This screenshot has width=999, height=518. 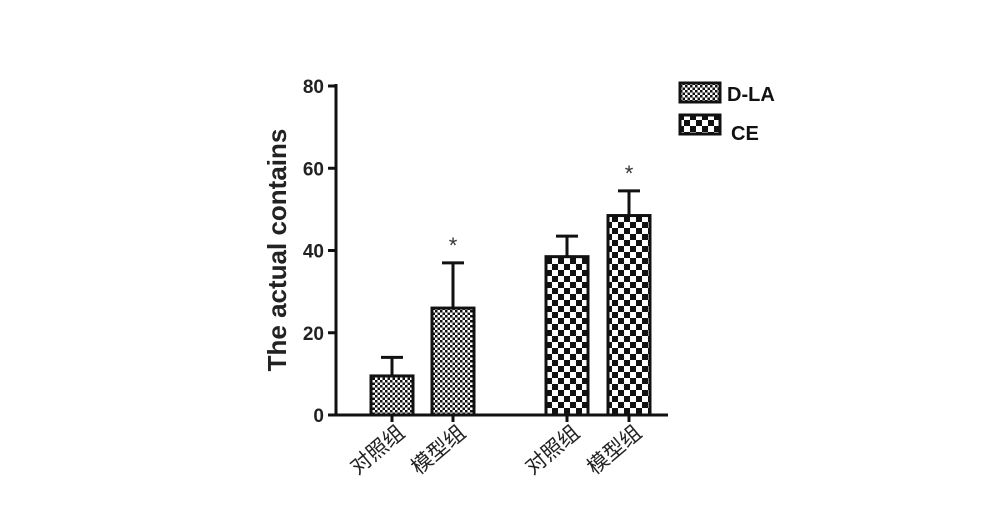 I want to click on y-axis-label: The actual contains, so click(x=277, y=250).